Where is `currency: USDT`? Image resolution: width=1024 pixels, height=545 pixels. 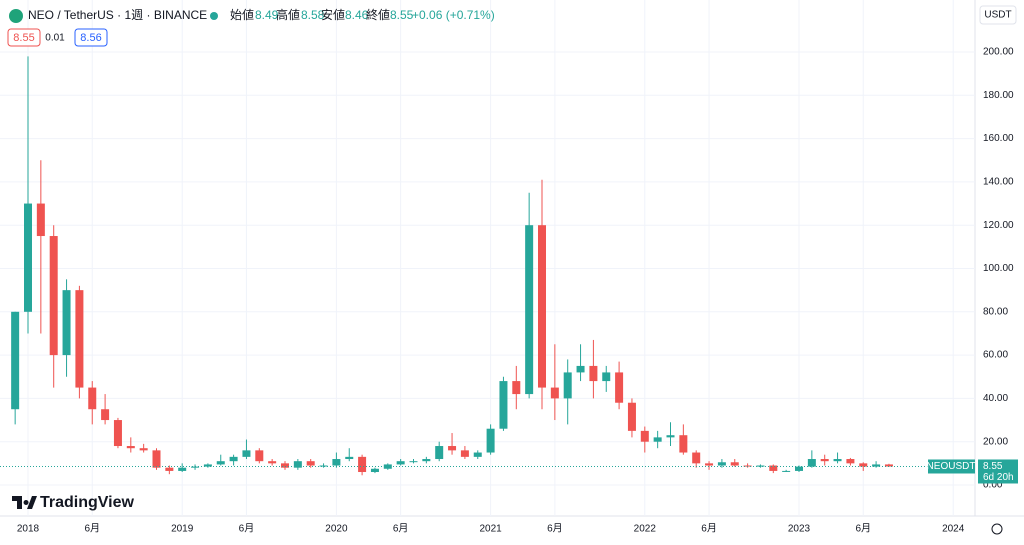
currency: USDT is located at coordinates (997, 15).